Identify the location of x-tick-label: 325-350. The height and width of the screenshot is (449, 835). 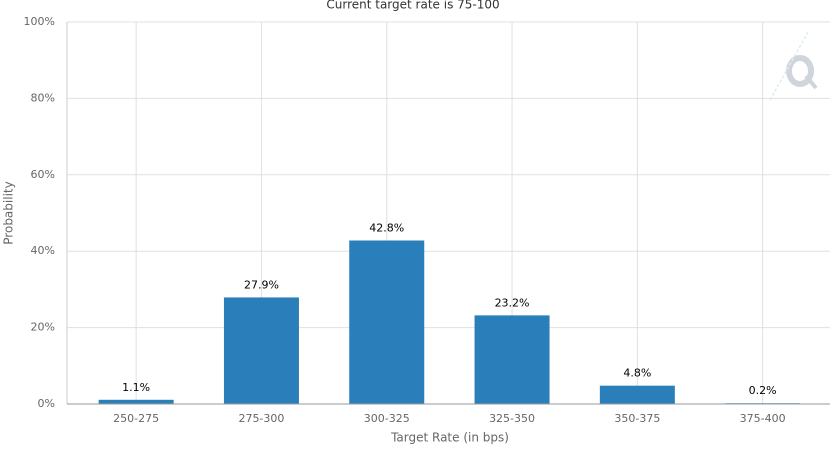
(512, 418).